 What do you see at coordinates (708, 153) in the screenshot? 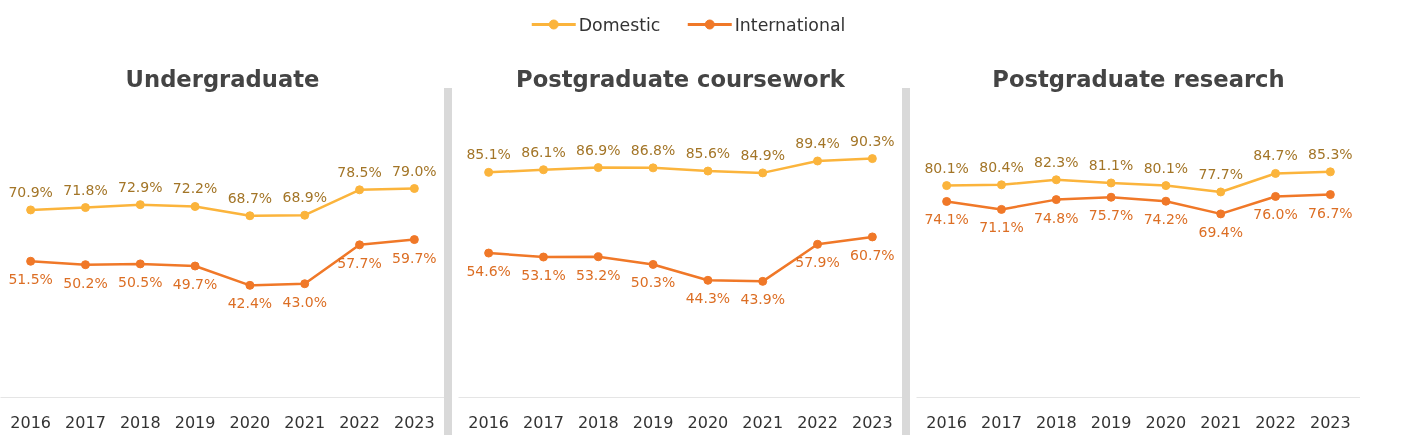
I see `data-label: 85.6%` at bounding box center [708, 153].